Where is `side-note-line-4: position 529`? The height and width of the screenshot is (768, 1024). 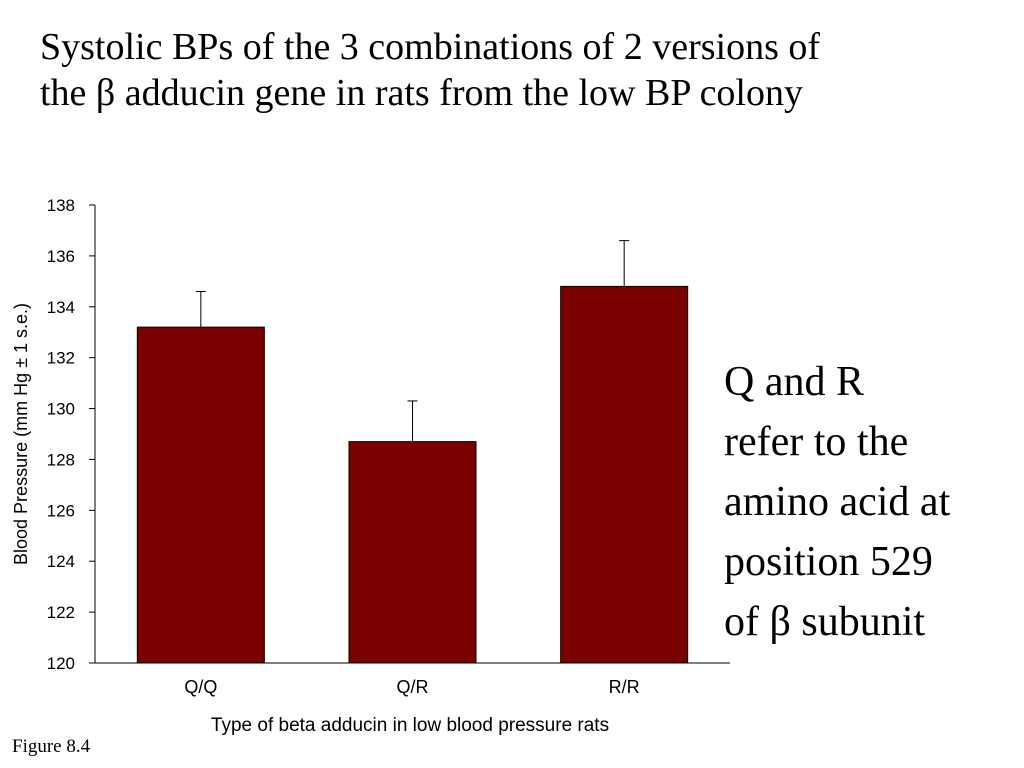 side-note-line-4: position 529 is located at coordinates (828, 562).